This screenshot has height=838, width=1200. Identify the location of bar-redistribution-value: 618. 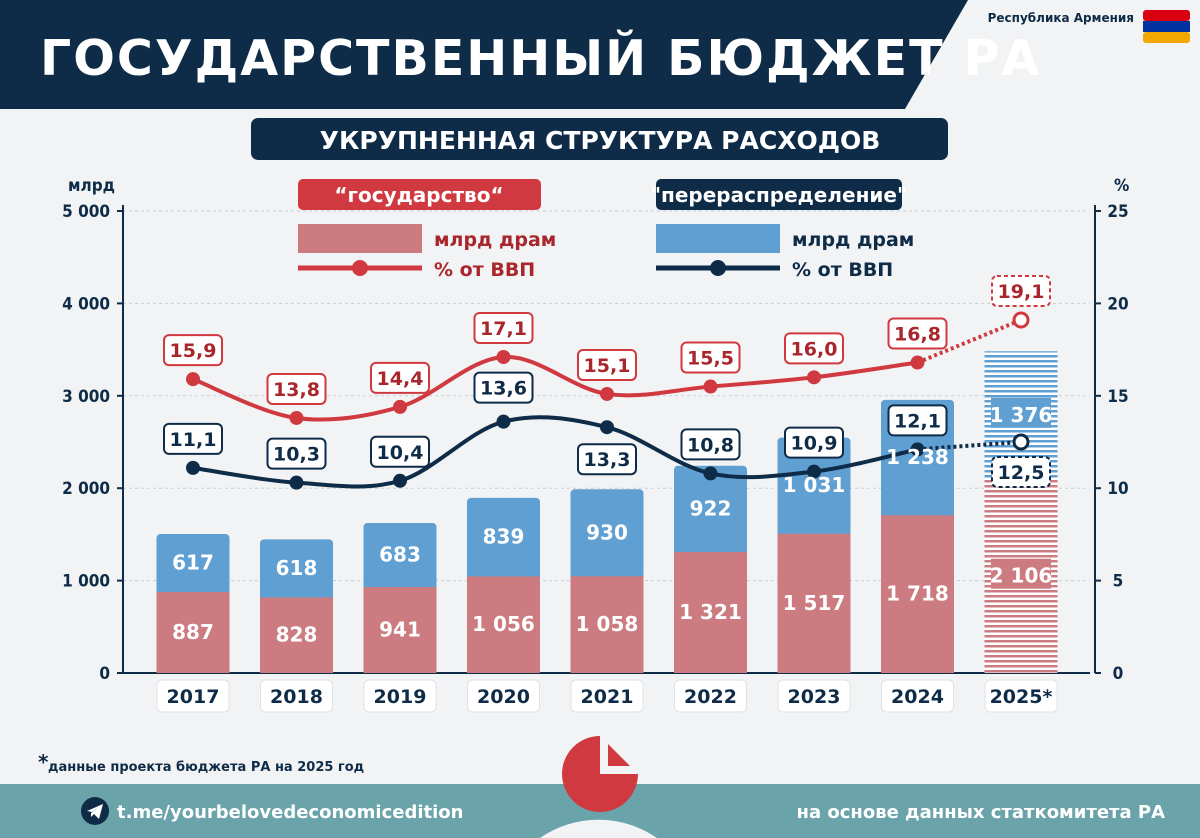
(297, 568).